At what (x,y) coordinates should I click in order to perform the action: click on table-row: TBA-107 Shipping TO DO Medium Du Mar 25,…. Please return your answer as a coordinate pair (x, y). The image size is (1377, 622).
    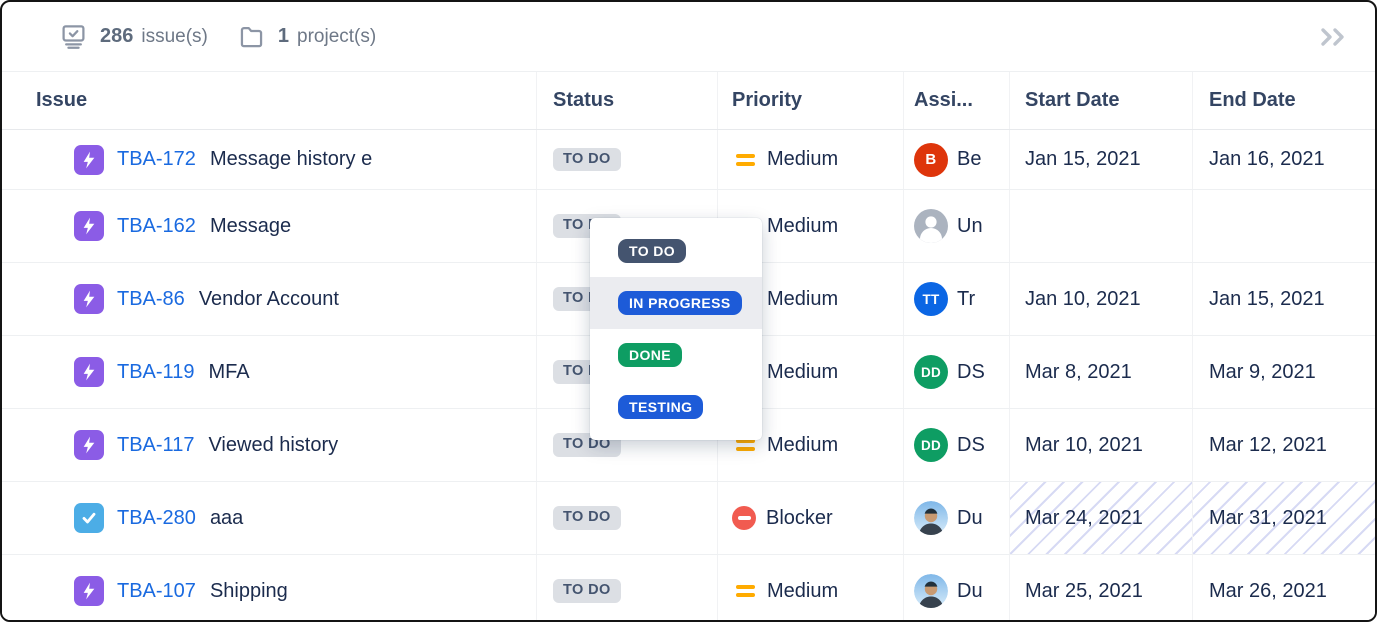
    Looking at the image, I should click on (688, 587).